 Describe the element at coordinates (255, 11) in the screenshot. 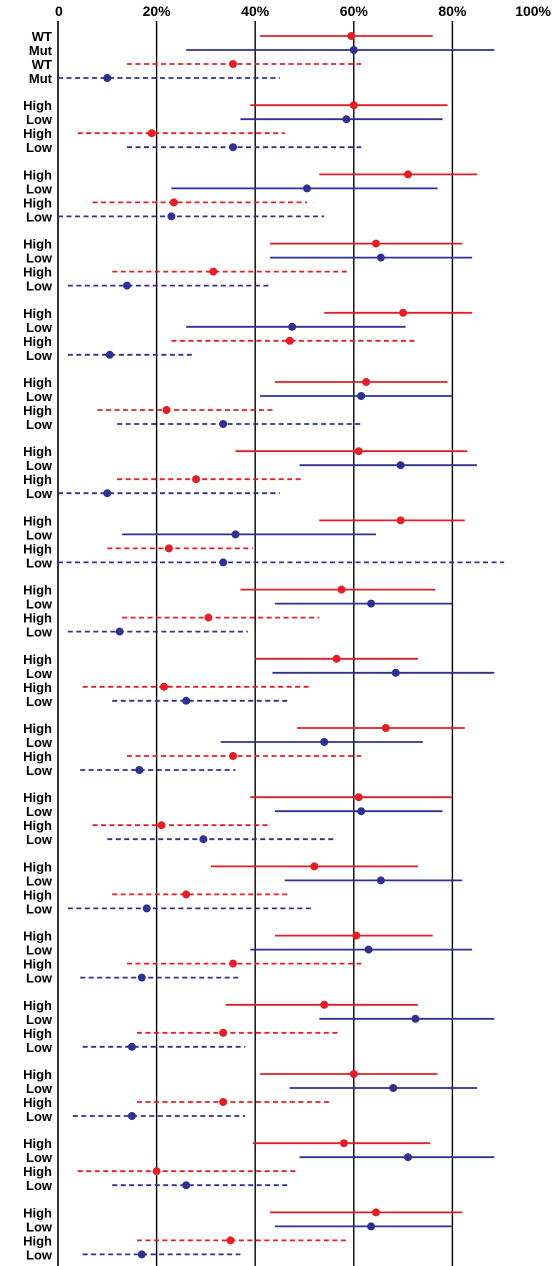

I see `x-tick-label: 40%` at that location.